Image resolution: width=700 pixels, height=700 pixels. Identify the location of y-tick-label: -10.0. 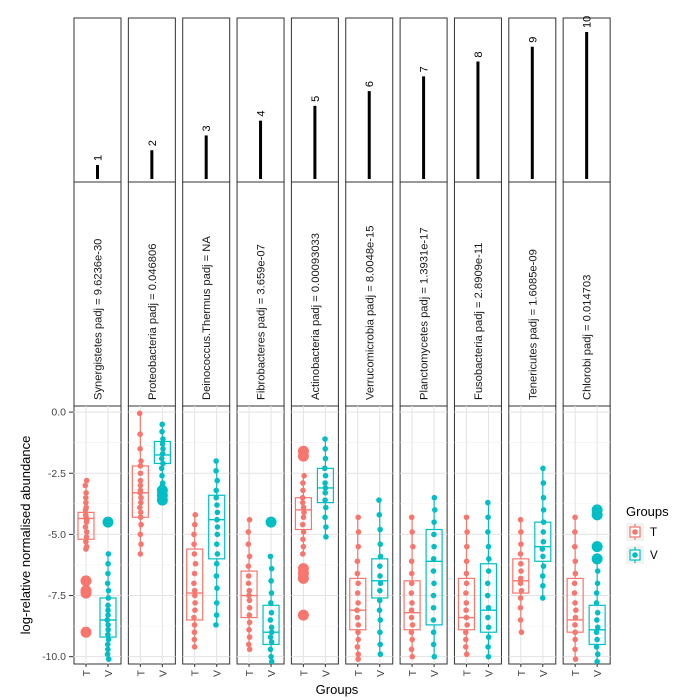
(54, 657).